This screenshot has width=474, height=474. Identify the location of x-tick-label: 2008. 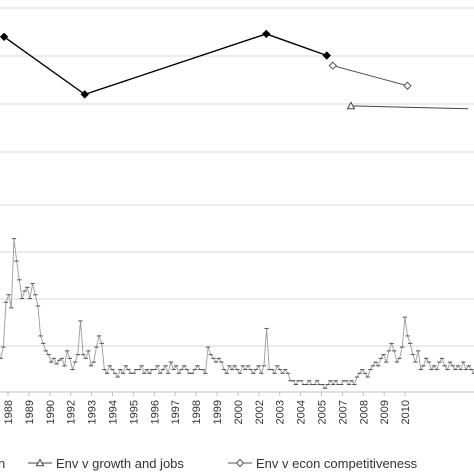
(364, 412).